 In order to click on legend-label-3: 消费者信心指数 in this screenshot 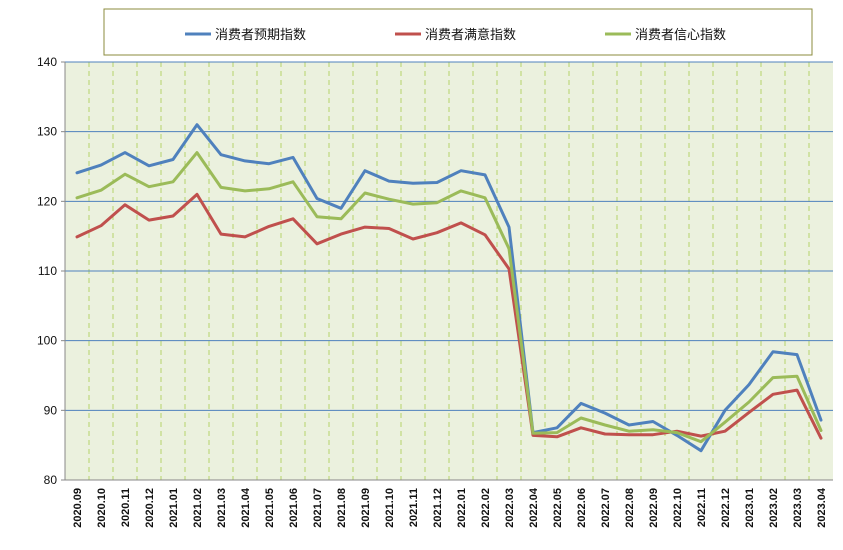, I will do `click(680, 35)`.